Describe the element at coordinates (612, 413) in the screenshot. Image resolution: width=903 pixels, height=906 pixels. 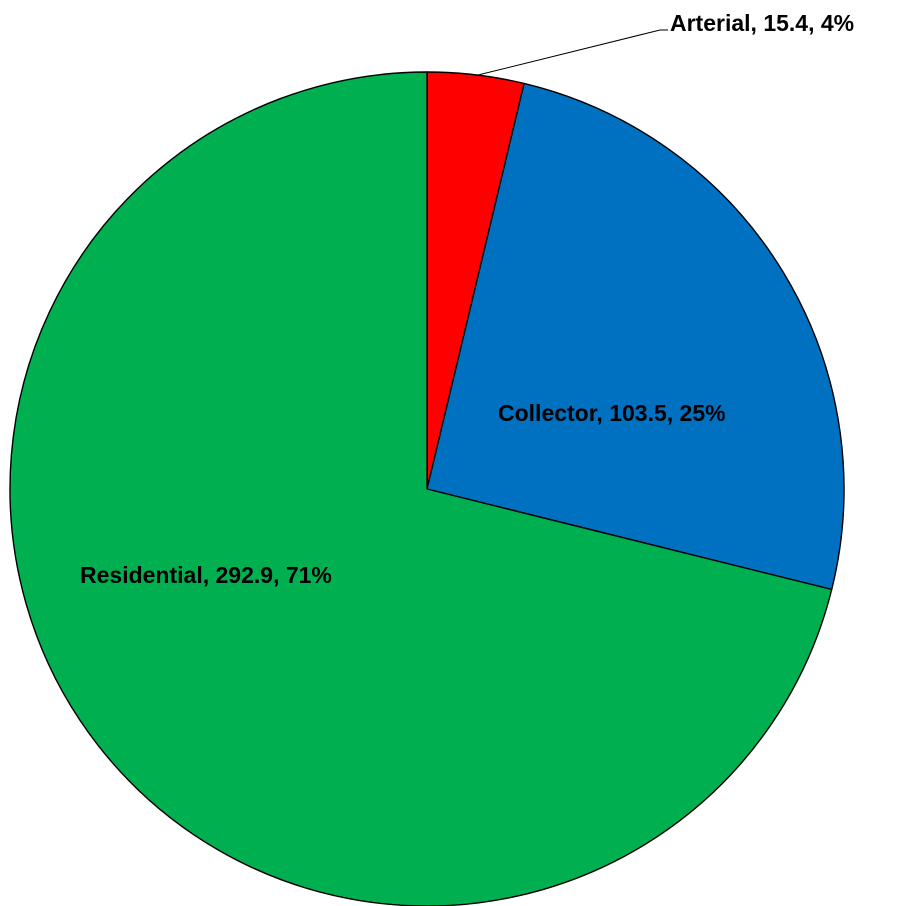
I see `data-label-collector: Collector, 103.5, 25%` at that location.